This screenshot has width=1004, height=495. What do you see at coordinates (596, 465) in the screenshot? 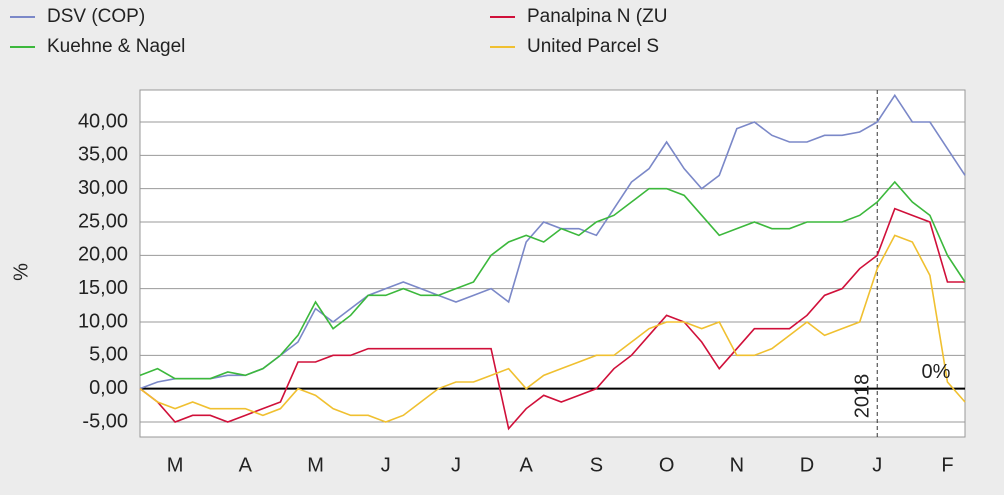
I see `x-tick-label: S` at bounding box center [596, 465].